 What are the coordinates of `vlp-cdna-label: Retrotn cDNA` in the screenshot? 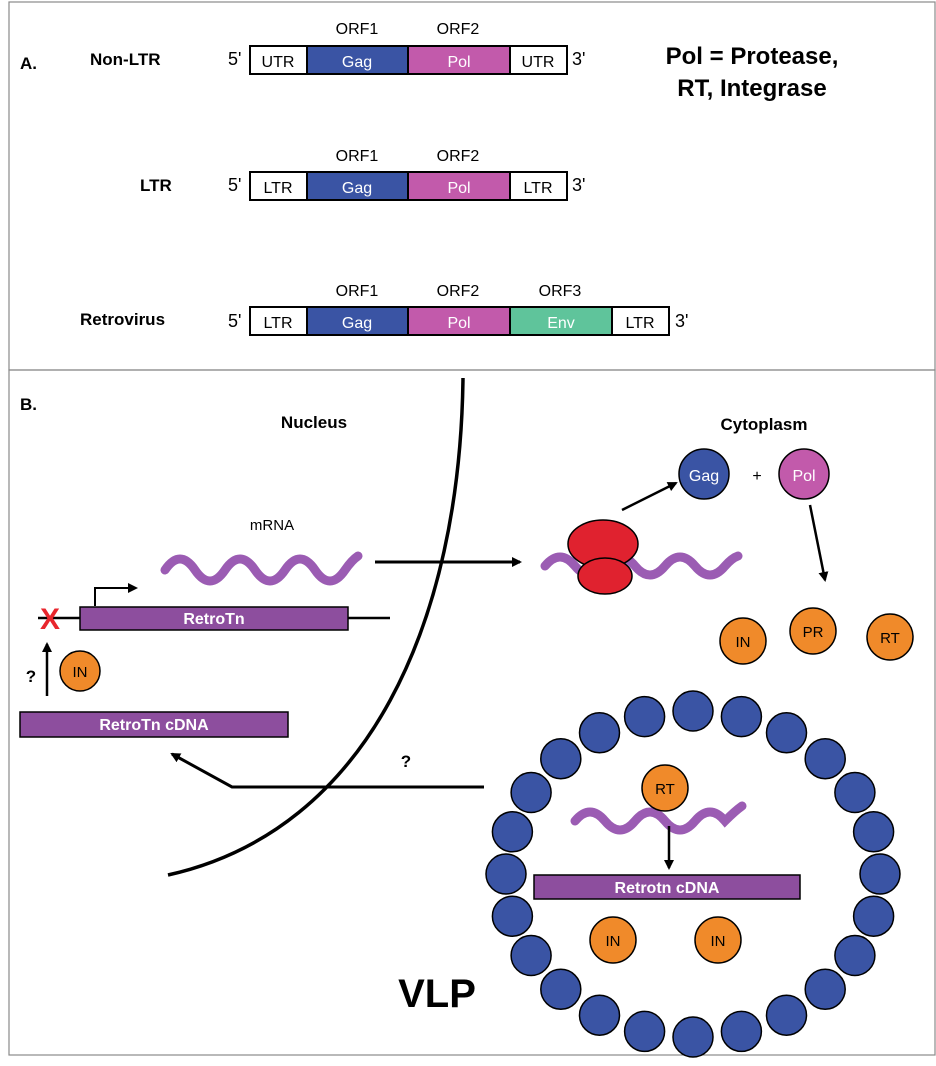 It's located at (667, 888).